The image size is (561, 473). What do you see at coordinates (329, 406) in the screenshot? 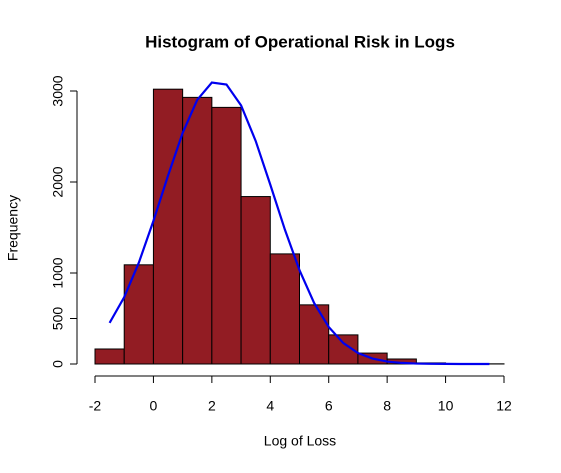
I see `x-tick-label: 6` at bounding box center [329, 406].